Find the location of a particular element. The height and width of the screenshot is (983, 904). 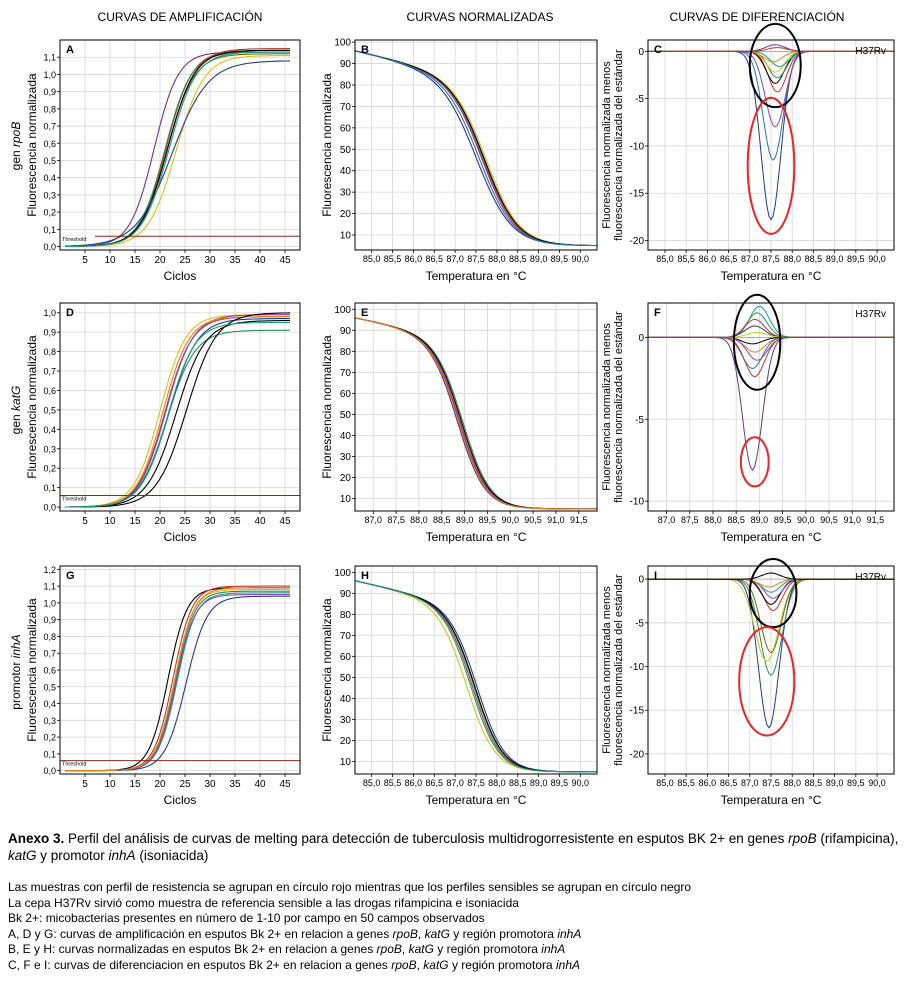

row-label-katG: gen katG is located at coordinates (16, 410).